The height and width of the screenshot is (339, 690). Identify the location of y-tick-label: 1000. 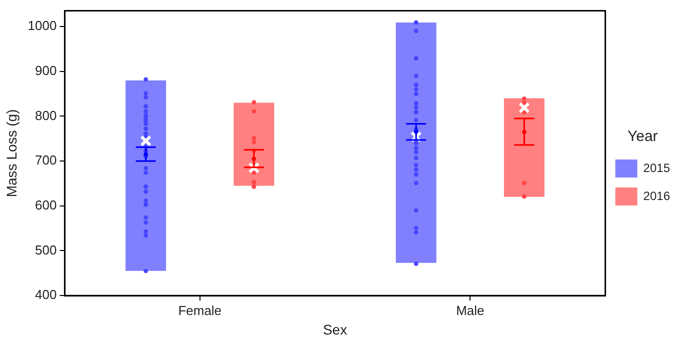
(42, 26).